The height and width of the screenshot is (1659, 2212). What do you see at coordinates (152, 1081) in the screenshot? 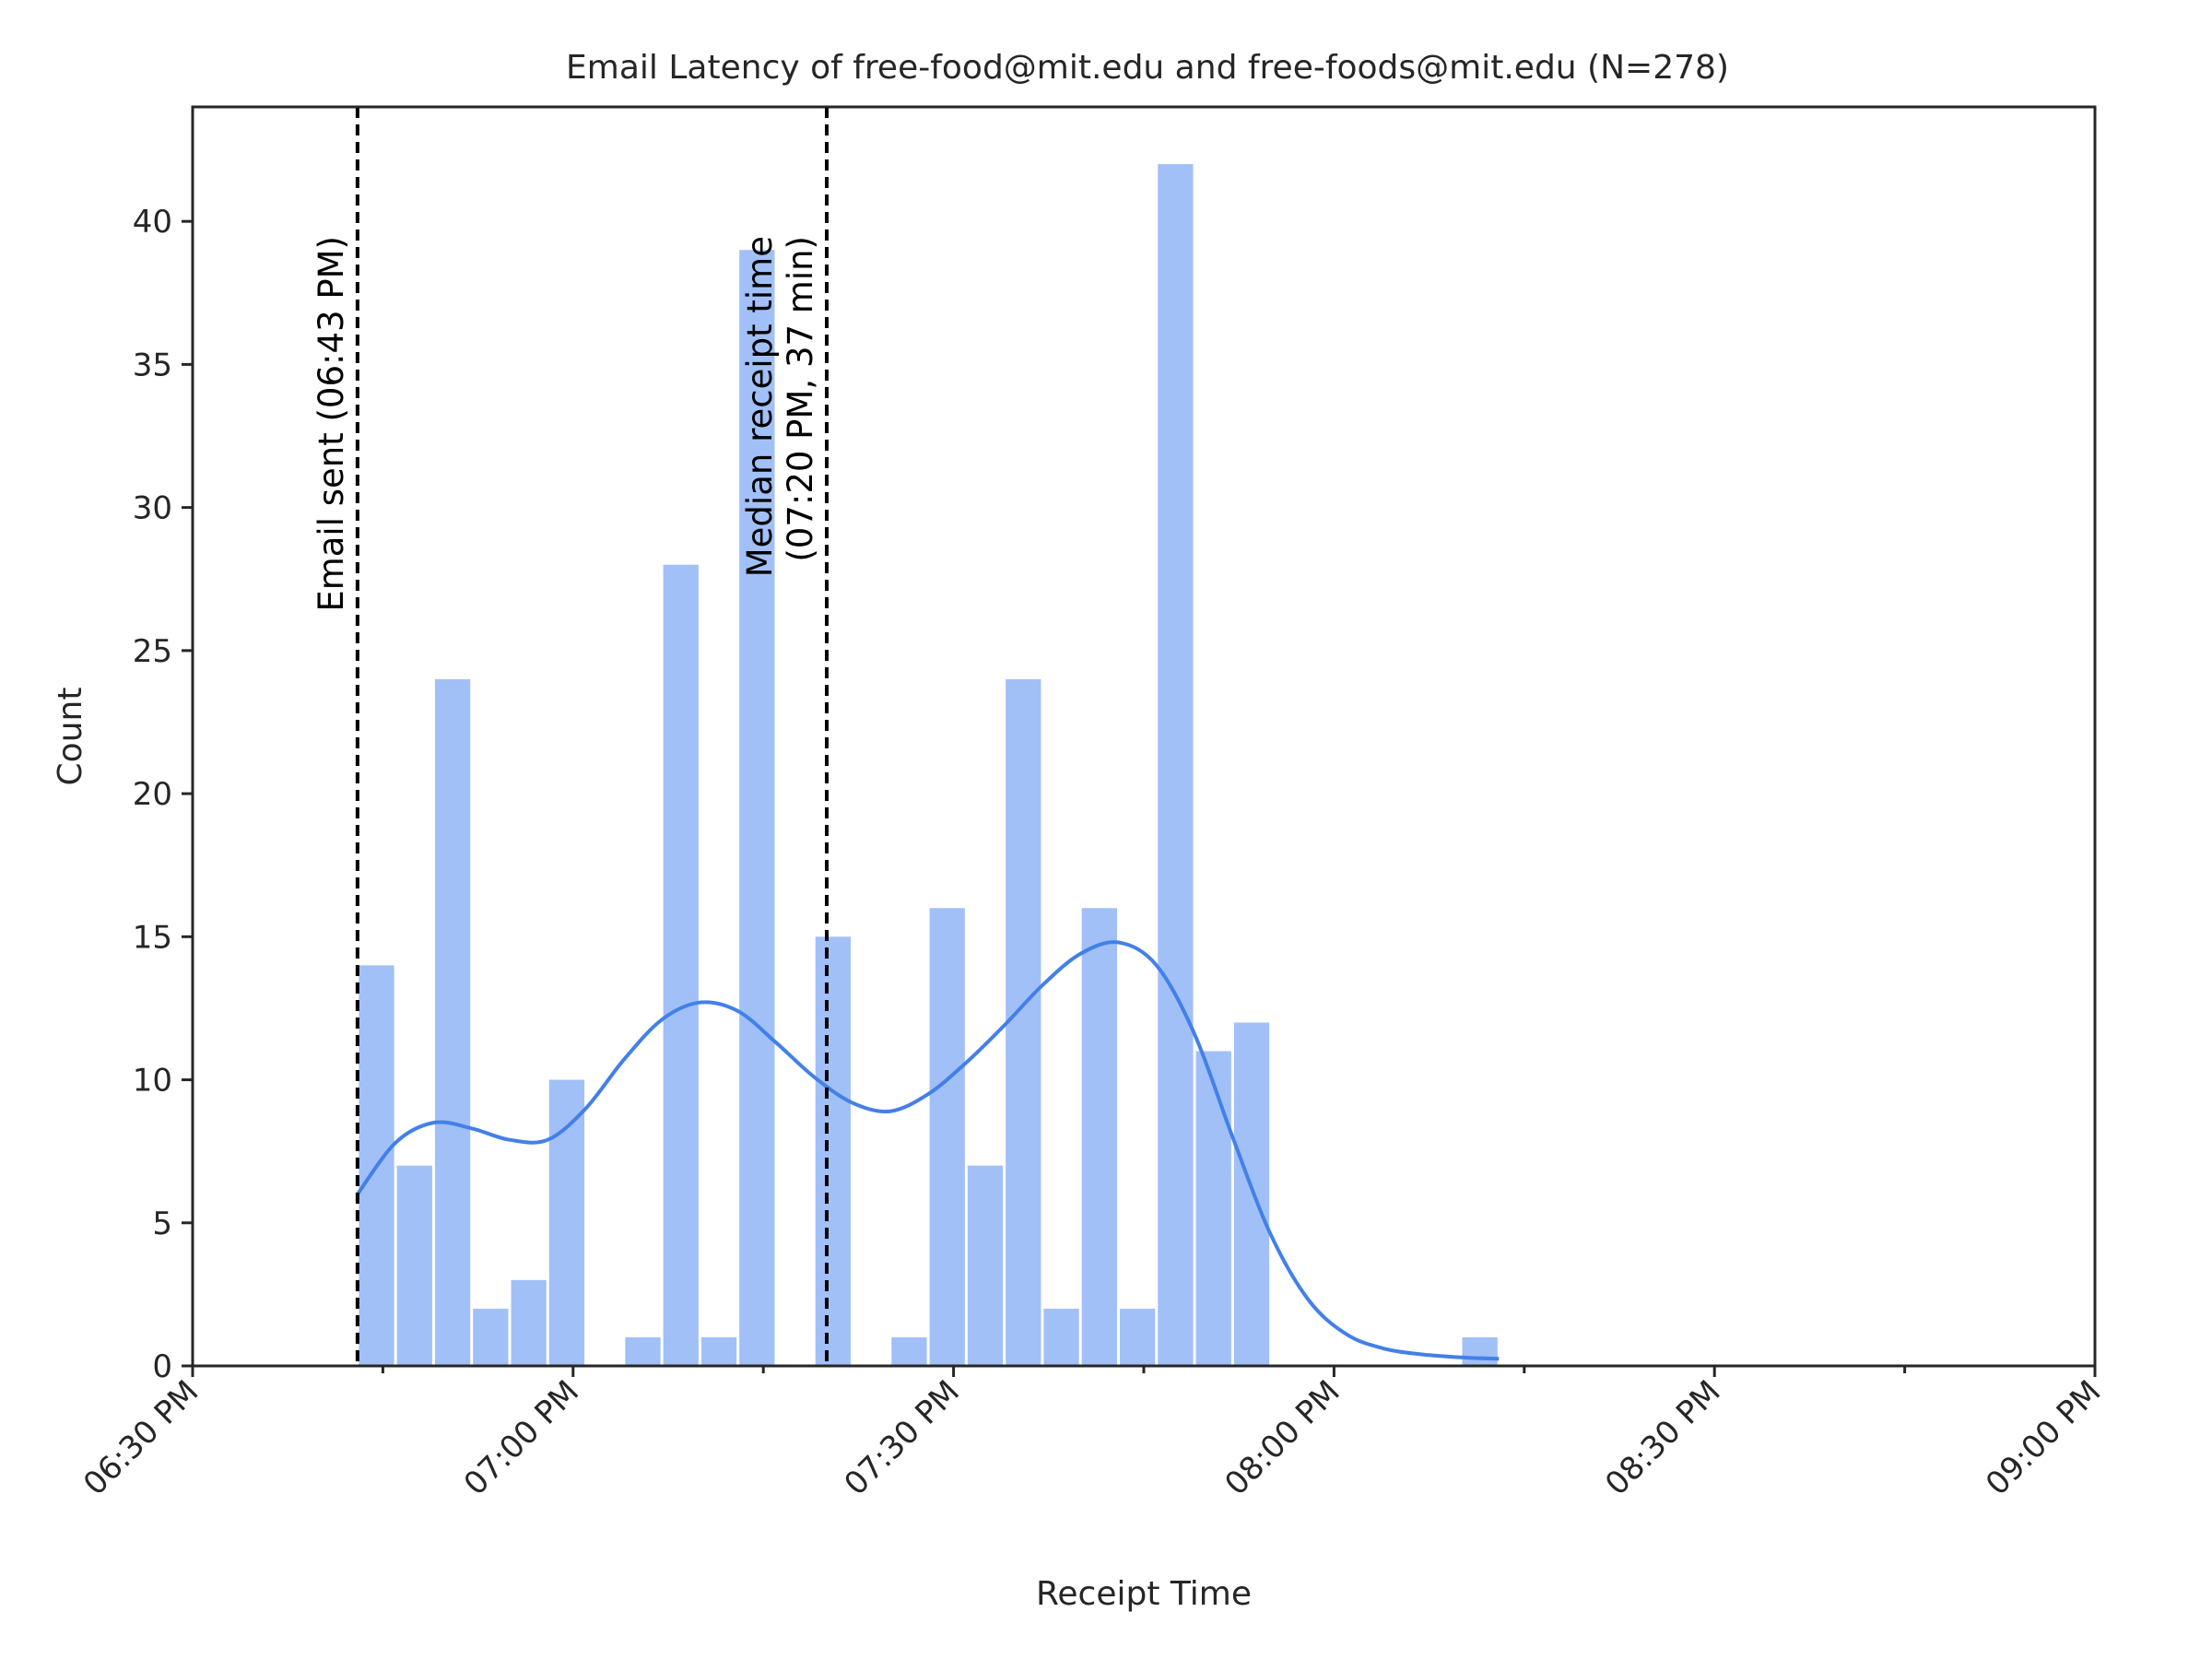
I see `y-tick-label: 10` at bounding box center [152, 1081].